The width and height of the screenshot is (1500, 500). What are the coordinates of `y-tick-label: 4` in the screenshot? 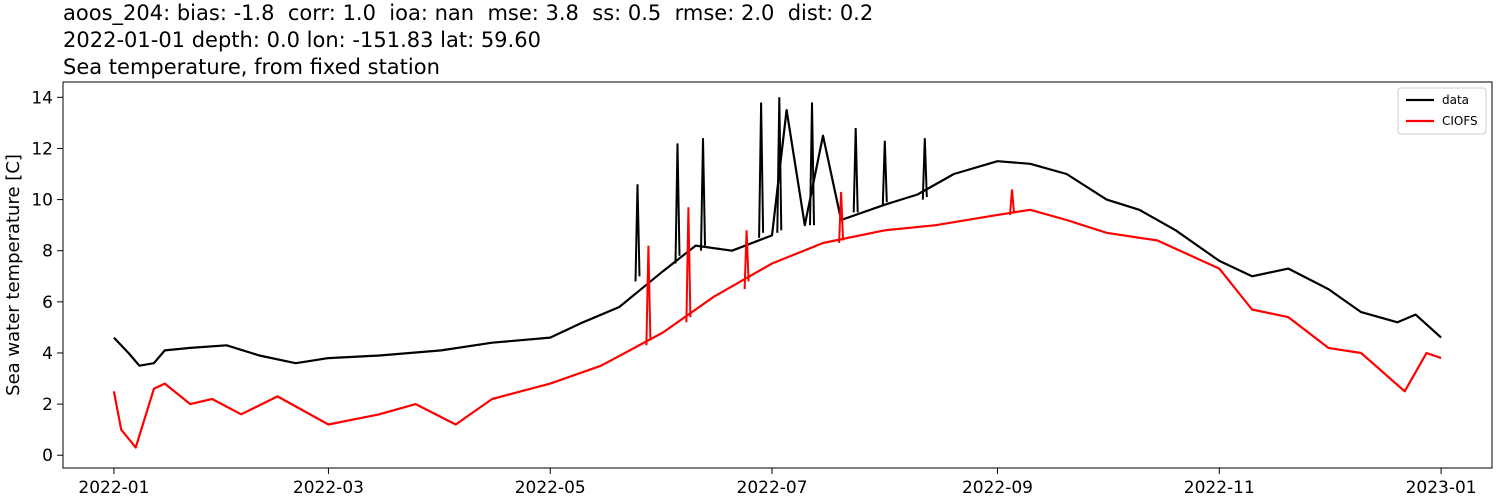 It's located at (47, 354).